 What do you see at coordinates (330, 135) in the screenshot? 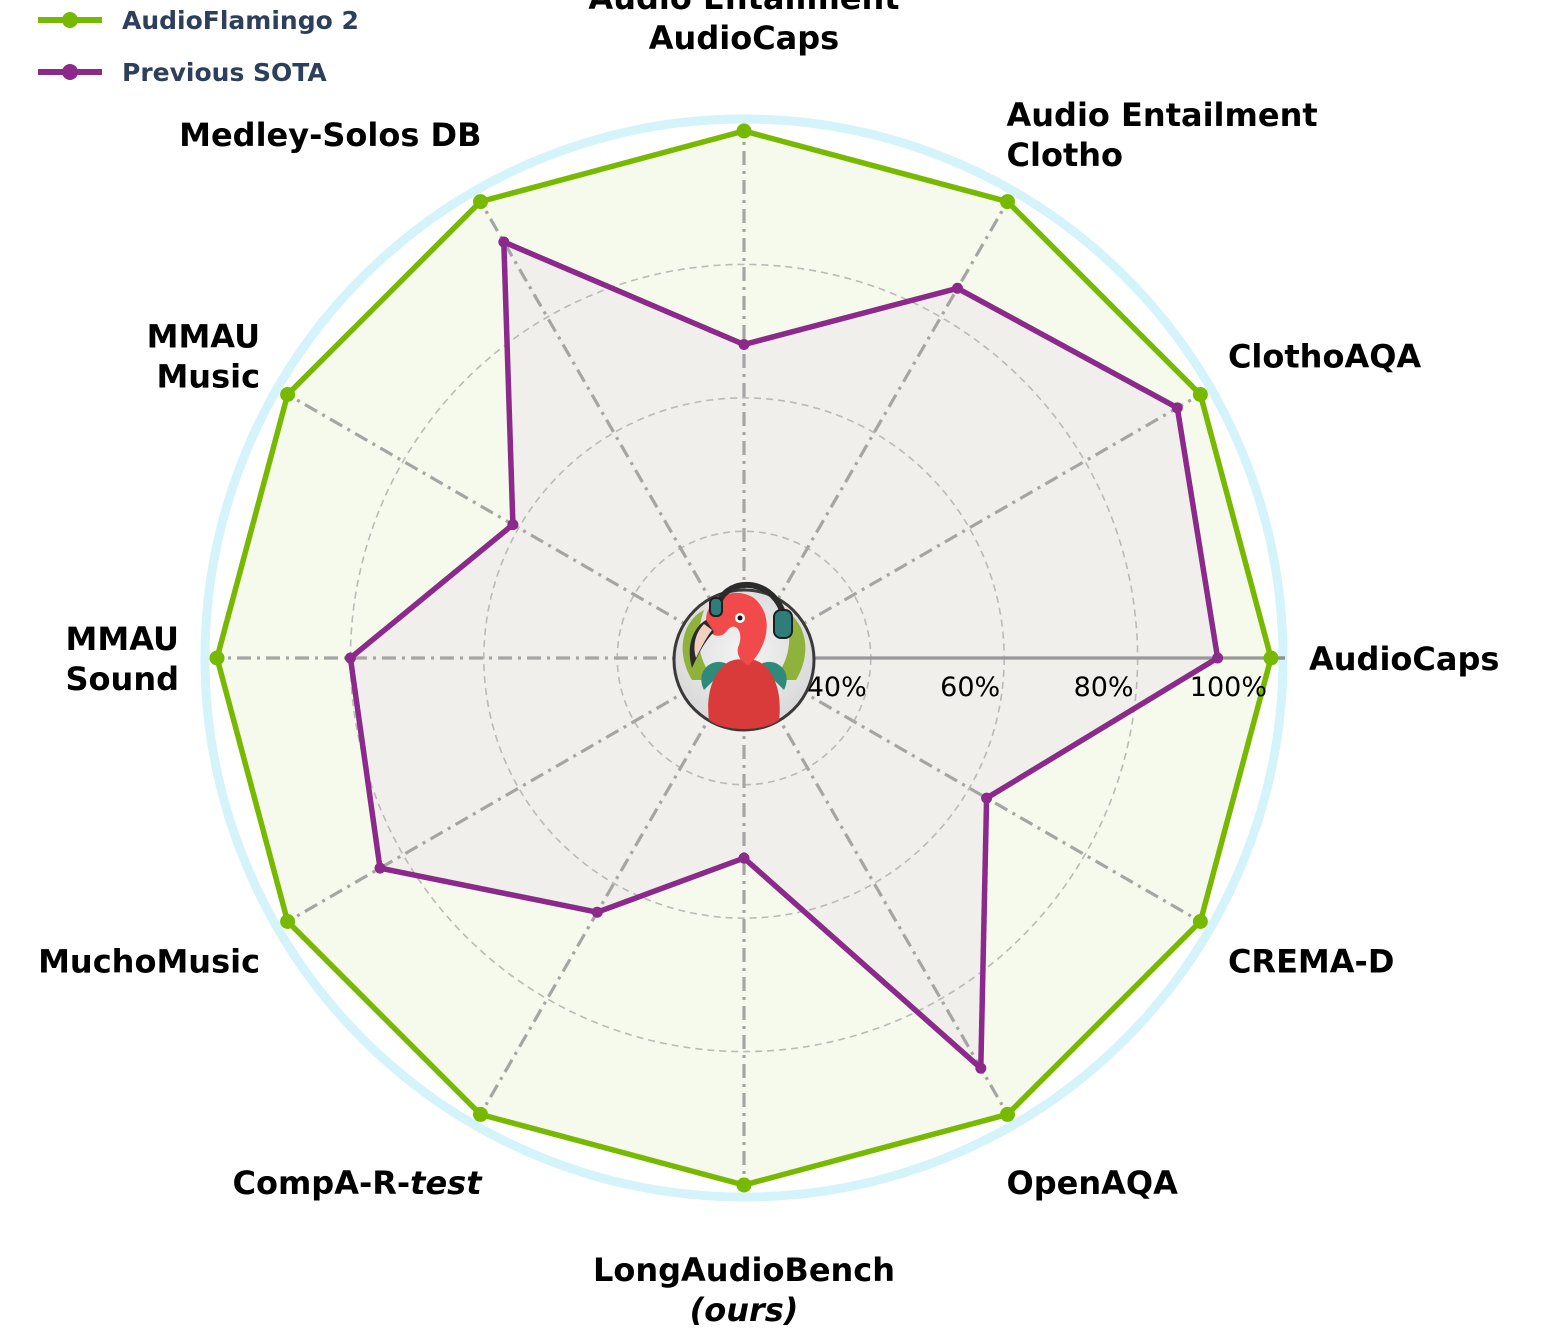
I see `category-label: Medley-Solos DB` at bounding box center [330, 135].